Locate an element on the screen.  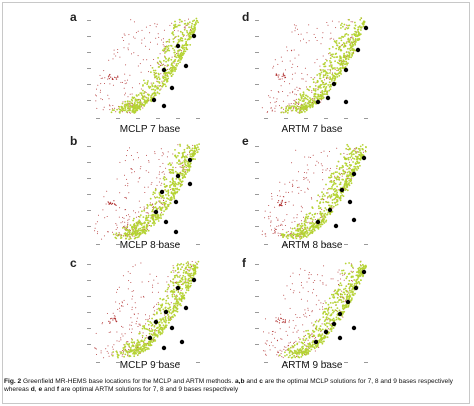
panel-letter-c: c is located at coordinates (73, 263).